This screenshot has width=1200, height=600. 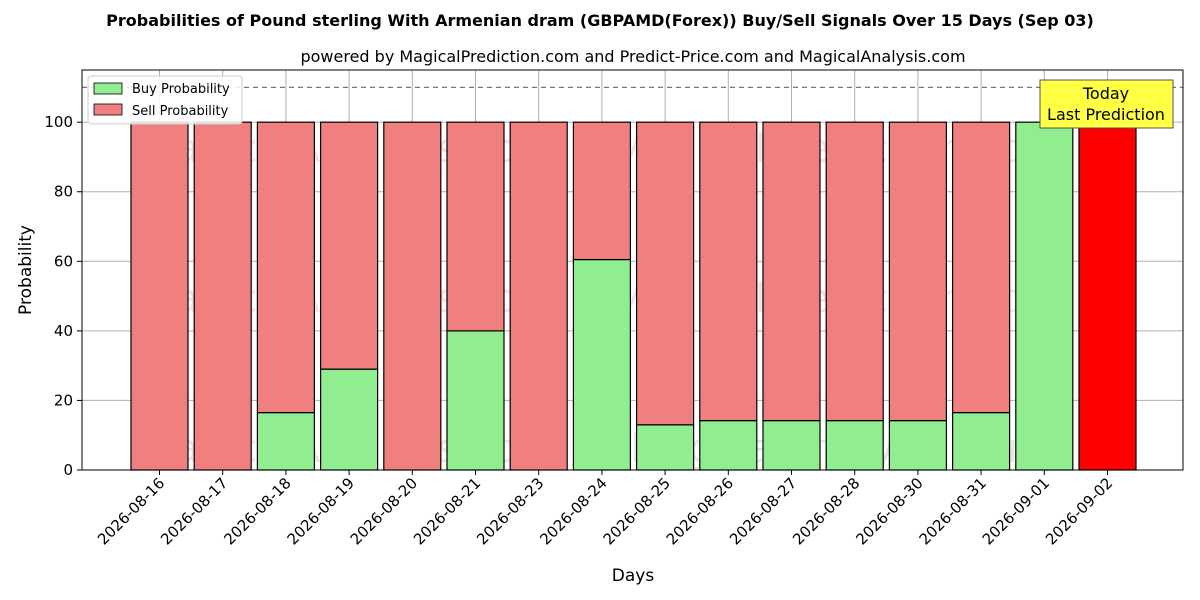 What do you see at coordinates (181, 89) in the screenshot?
I see `legend-label-buy: Buy Probability` at bounding box center [181, 89].